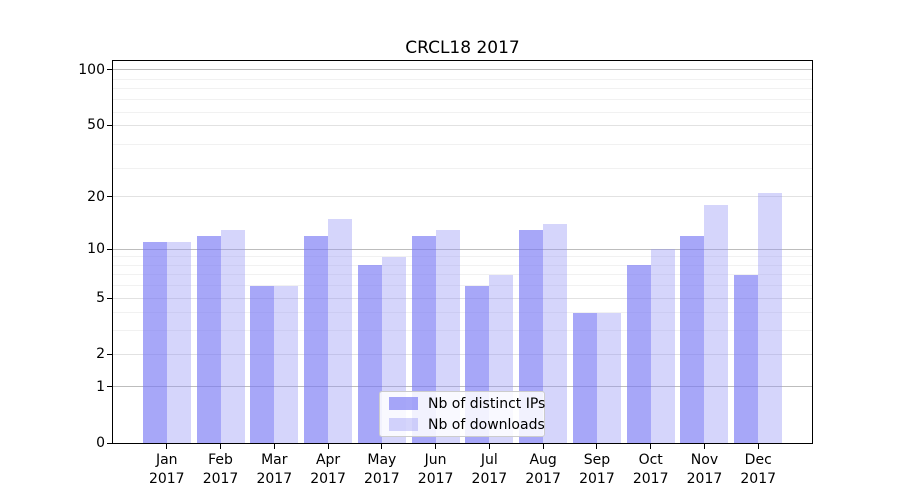  What do you see at coordinates (166, 460) in the screenshot?
I see `x-tick-month: Jan` at bounding box center [166, 460].